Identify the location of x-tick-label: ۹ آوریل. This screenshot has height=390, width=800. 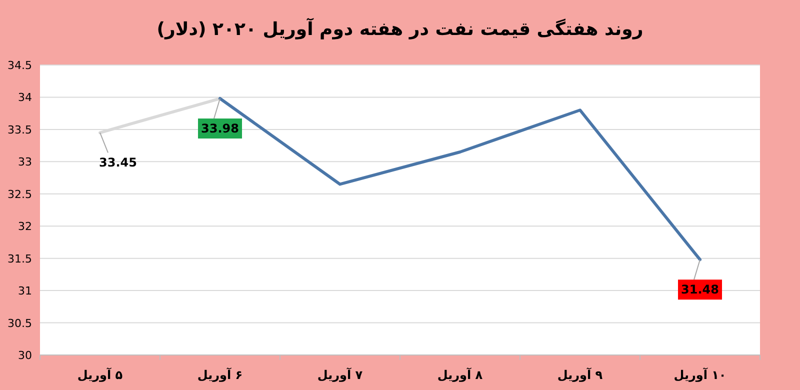
(580, 374).